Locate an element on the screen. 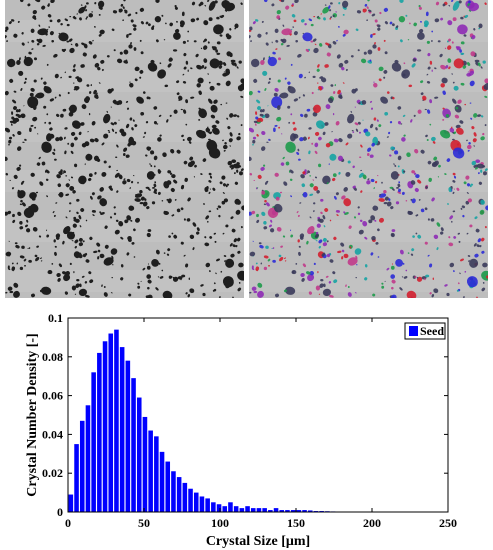  band is located at coordinates (124, 131).